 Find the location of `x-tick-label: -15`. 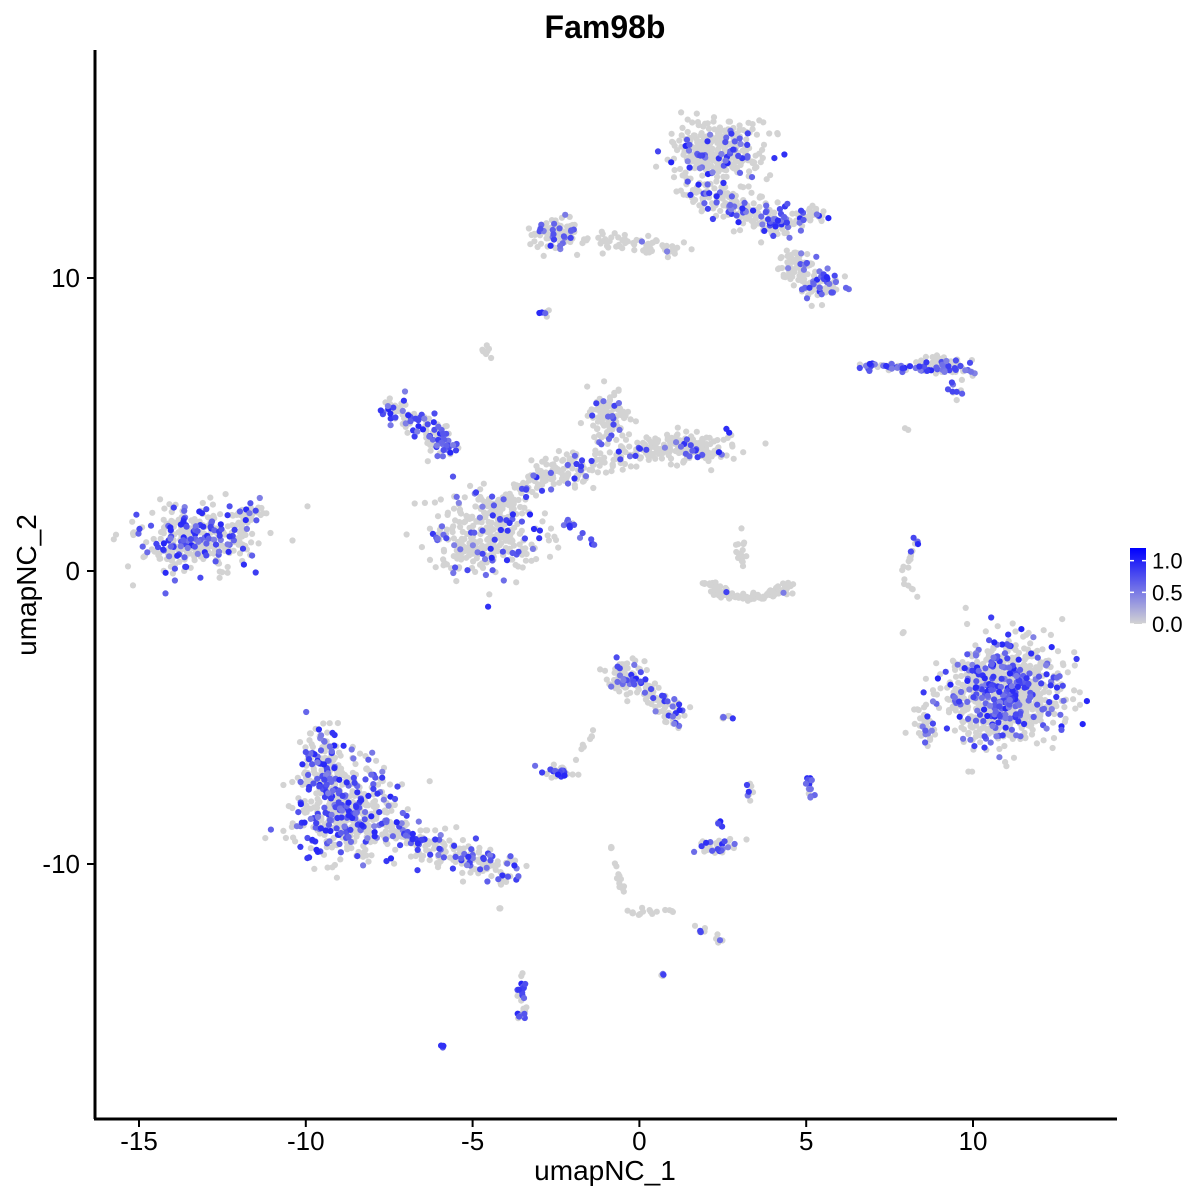

x-tick-label: -15 is located at coordinates (139, 1141).